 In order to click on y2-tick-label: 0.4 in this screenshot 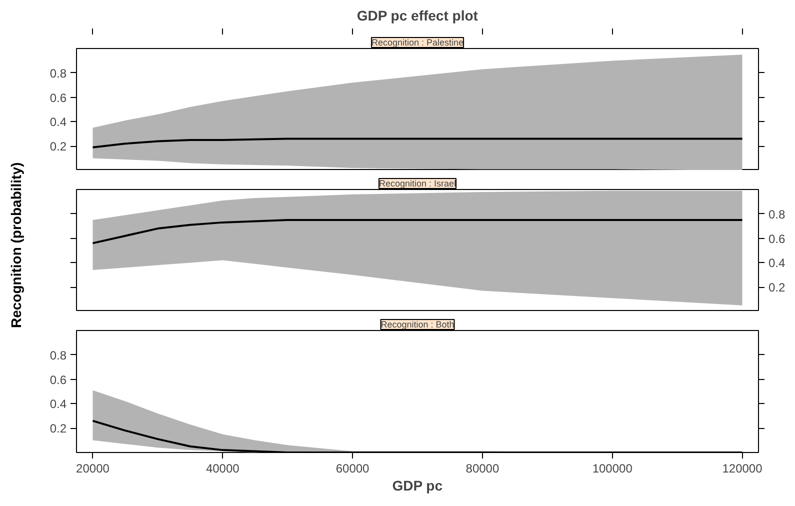, I will do `click(777, 263)`.